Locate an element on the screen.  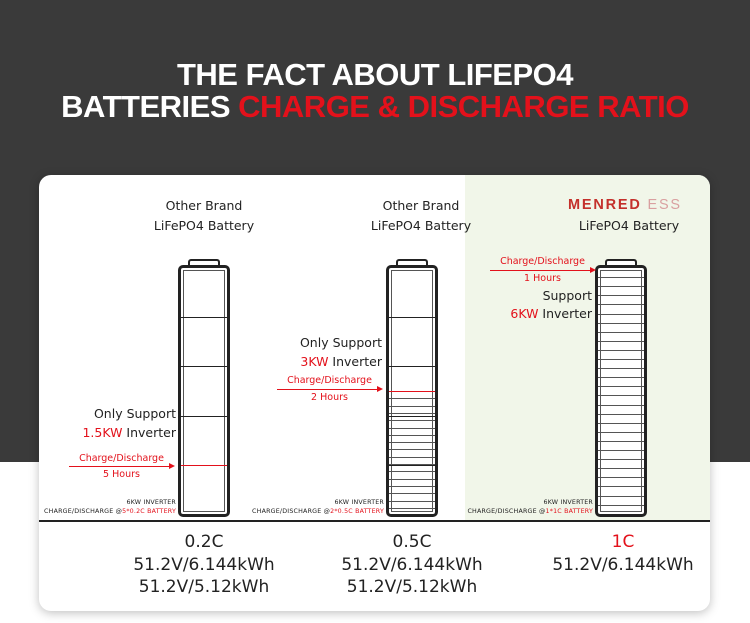
col1-arrow is located at coordinates (122, 466).